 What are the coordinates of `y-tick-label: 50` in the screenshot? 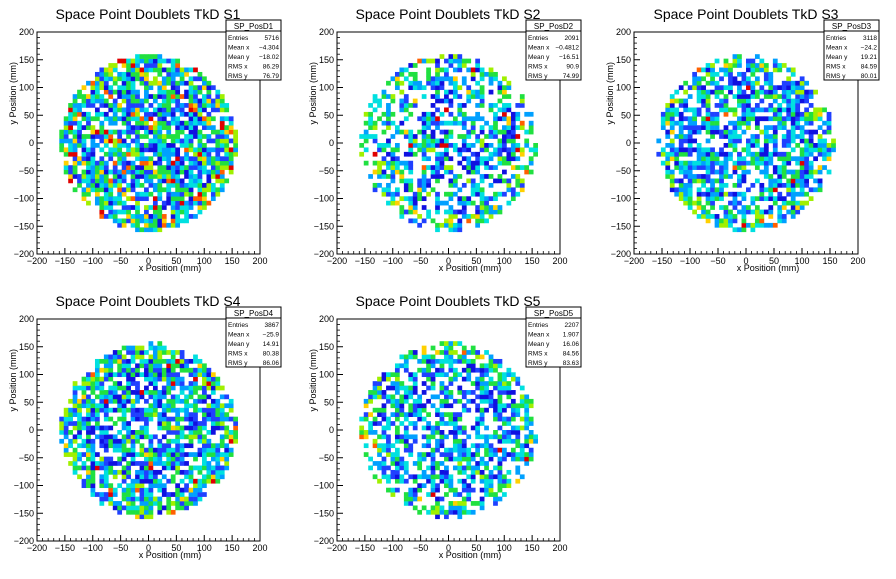 It's located at (29, 402).